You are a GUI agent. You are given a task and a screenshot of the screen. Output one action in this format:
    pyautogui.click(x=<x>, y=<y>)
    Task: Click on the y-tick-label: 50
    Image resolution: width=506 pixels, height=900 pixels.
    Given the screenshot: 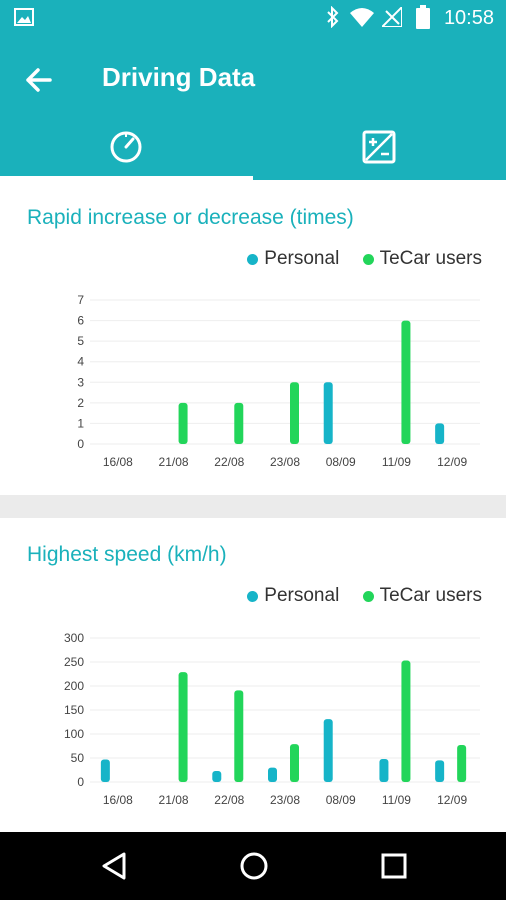 What is the action you would take?
    pyautogui.click(x=78, y=758)
    